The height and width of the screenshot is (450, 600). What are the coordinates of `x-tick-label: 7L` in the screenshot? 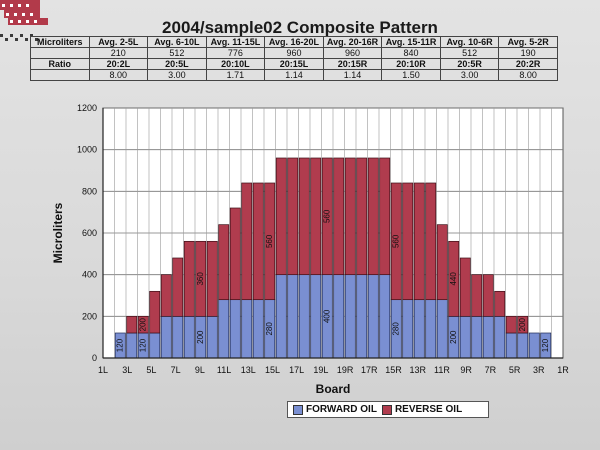 It's located at (176, 370).